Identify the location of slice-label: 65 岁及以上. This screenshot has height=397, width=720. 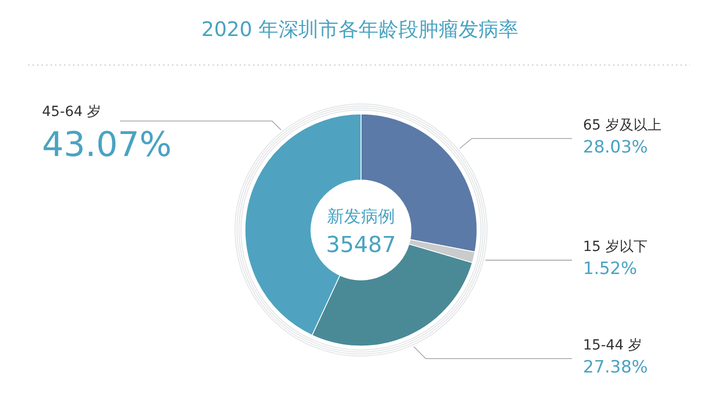
(622, 126).